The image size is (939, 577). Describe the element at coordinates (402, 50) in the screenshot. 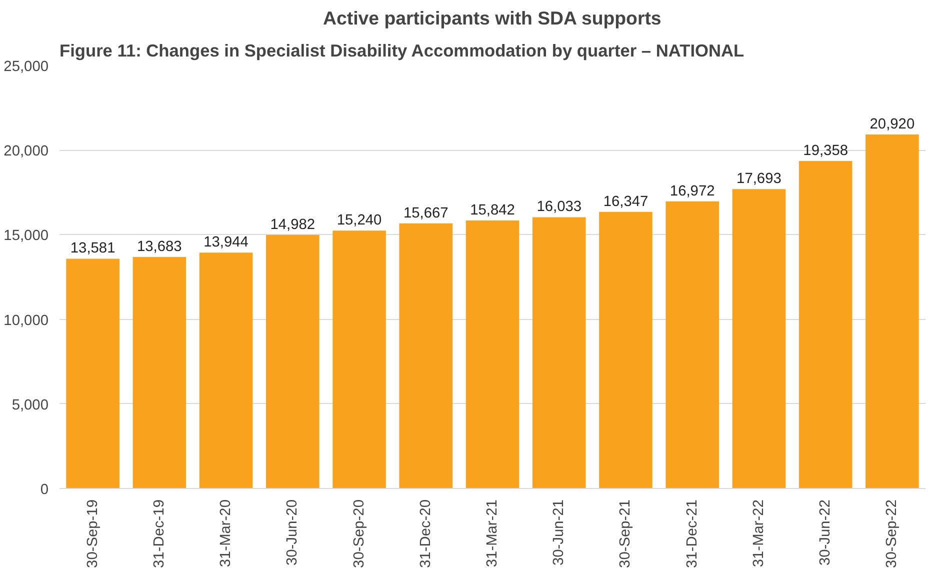

I see `caption: Figure 11: Changes in Specialist Disability Accommodation by quarter – NATIONAL` at that location.